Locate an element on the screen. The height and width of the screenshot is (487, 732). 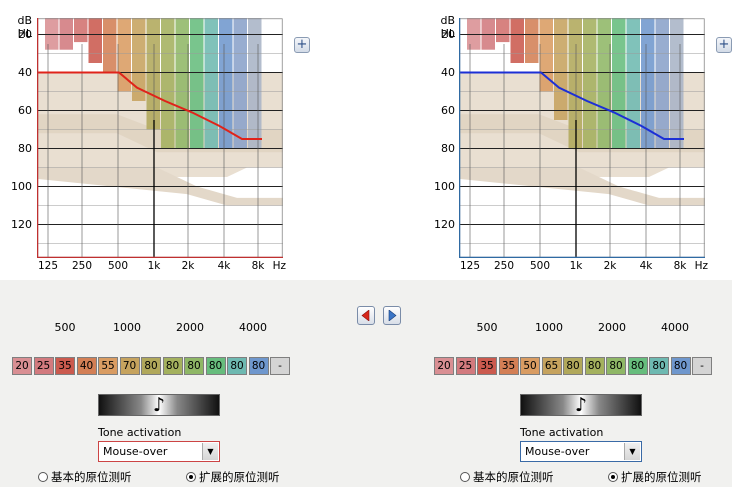
frequency-label: 2000 is located at coordinates (190, 327).